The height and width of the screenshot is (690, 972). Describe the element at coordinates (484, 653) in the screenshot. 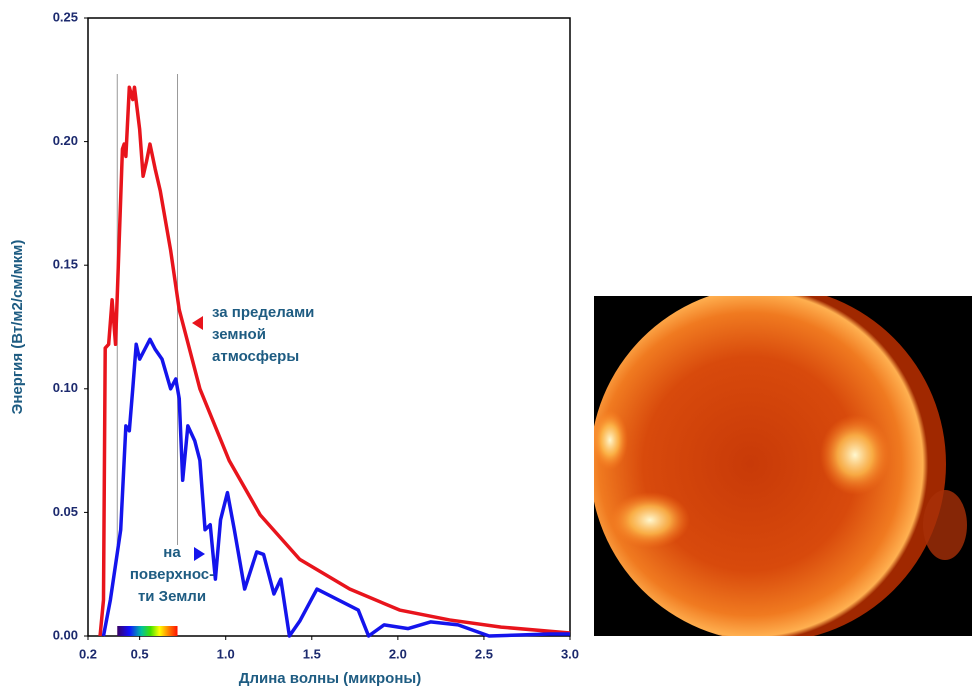

I see `x-tick-label: 2.5` at that location.